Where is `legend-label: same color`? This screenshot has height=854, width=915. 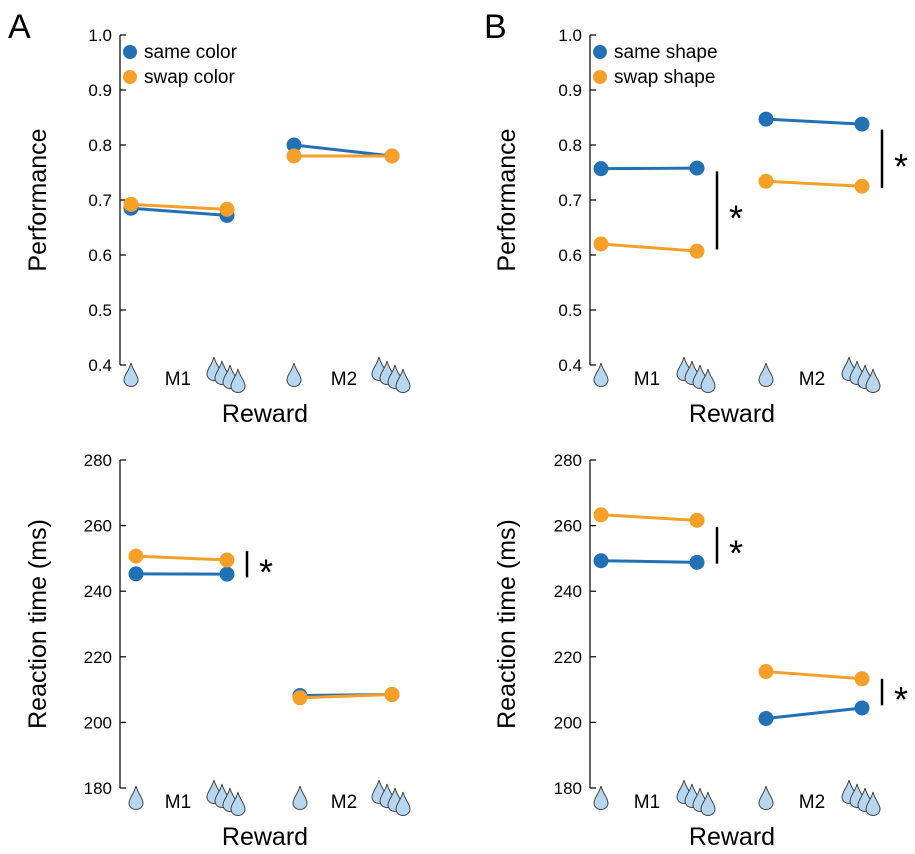 legend-label: same color is located at coordinates (191, 52).